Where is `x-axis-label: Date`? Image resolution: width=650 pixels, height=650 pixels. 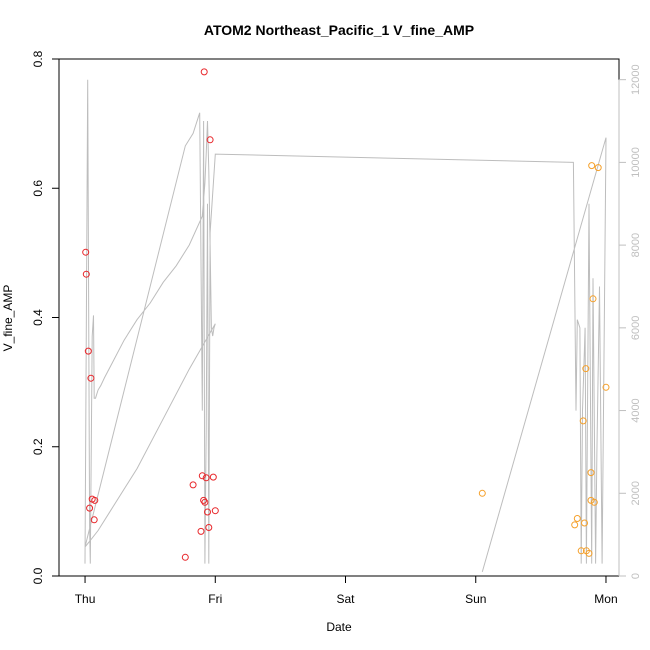
x-axis-label: Date is located at coordinates (339, 627).